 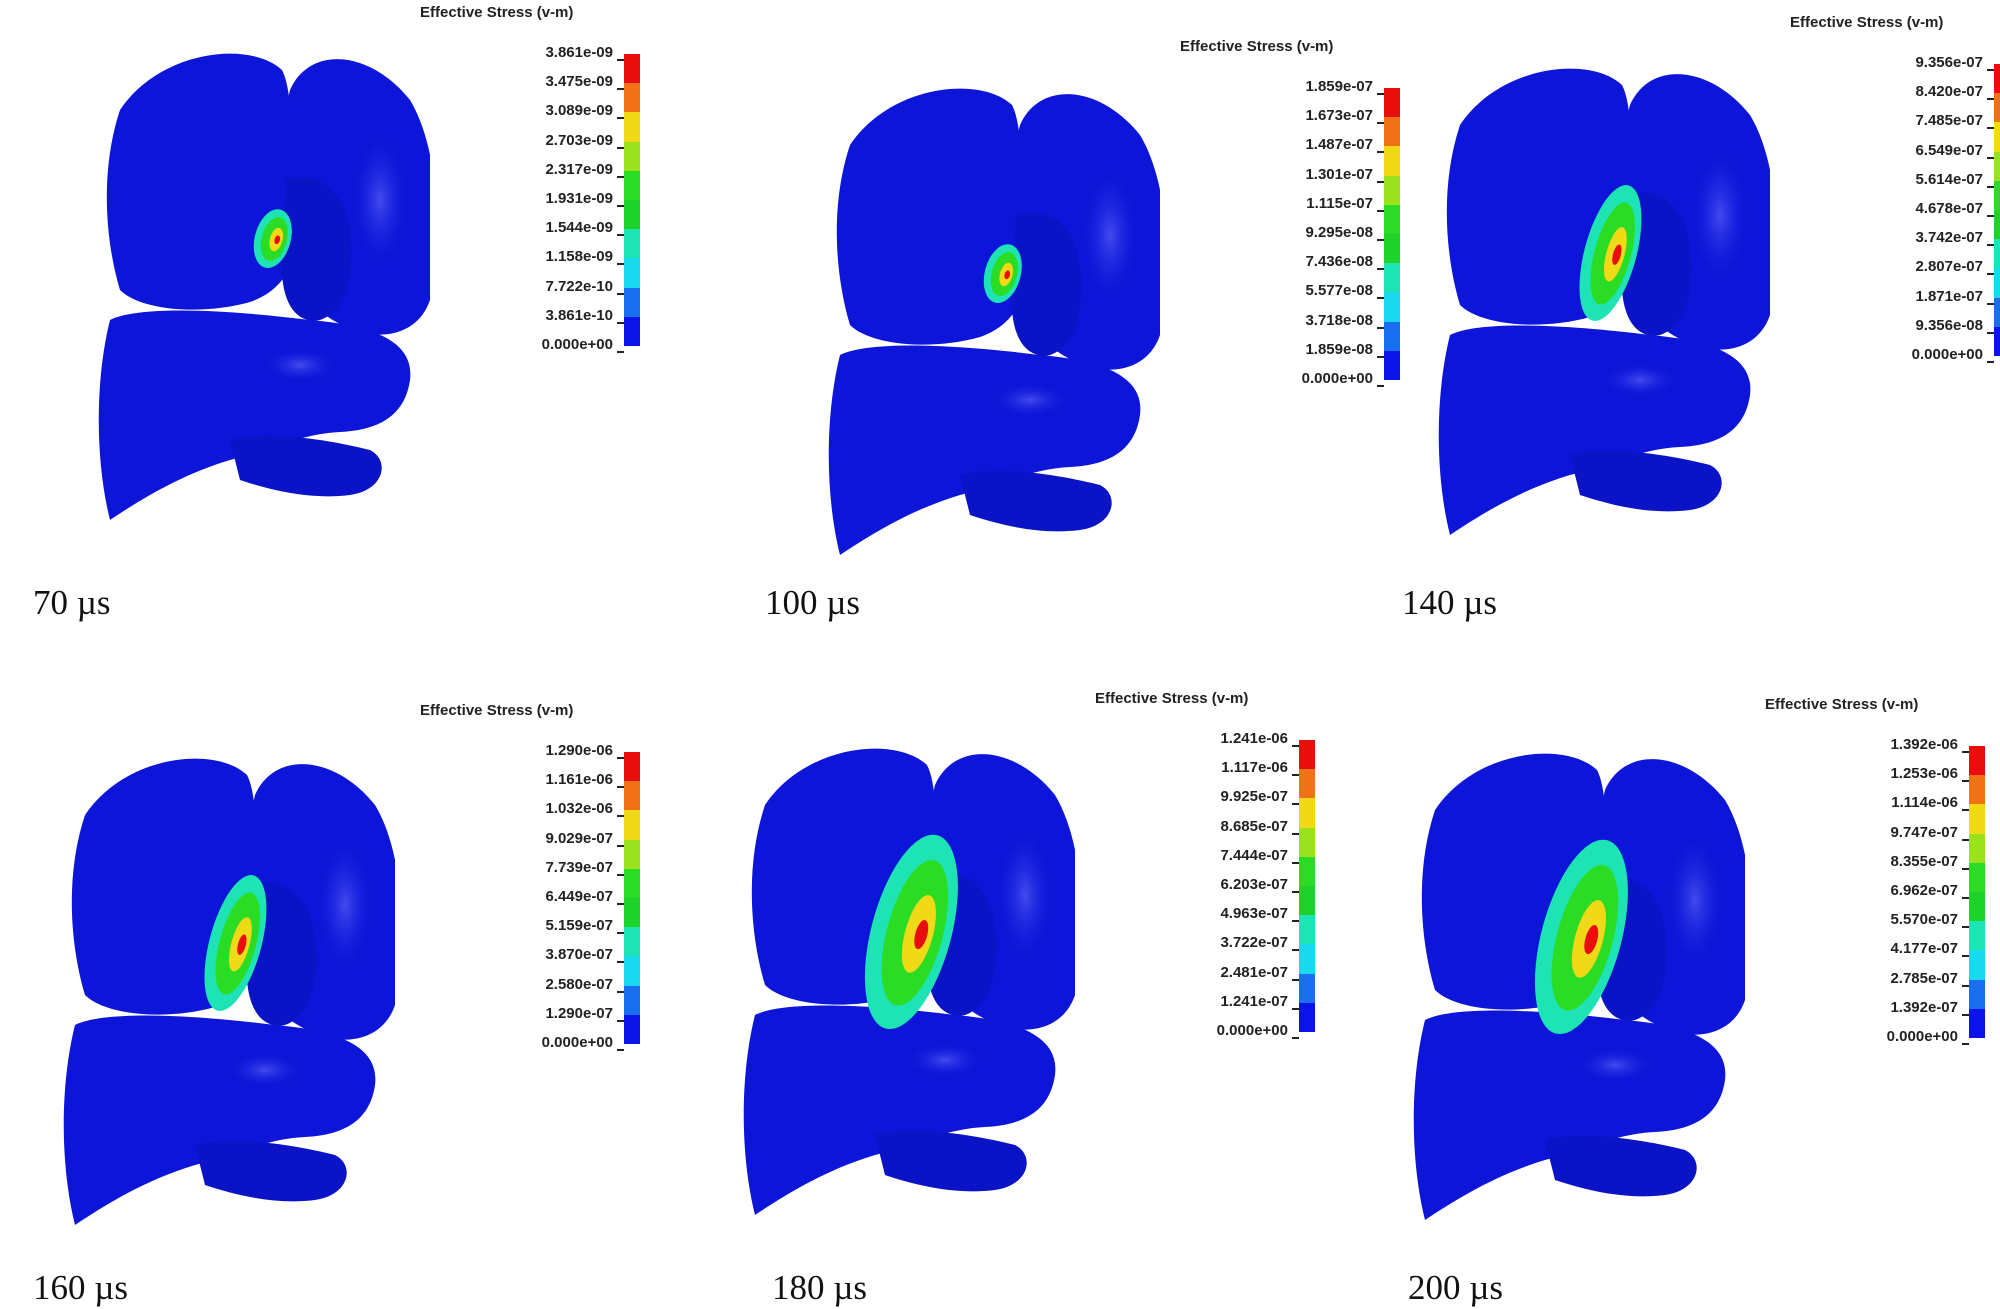 I want to click on legend-tick-label: 1.158e-09, so click(x=584, y=256).